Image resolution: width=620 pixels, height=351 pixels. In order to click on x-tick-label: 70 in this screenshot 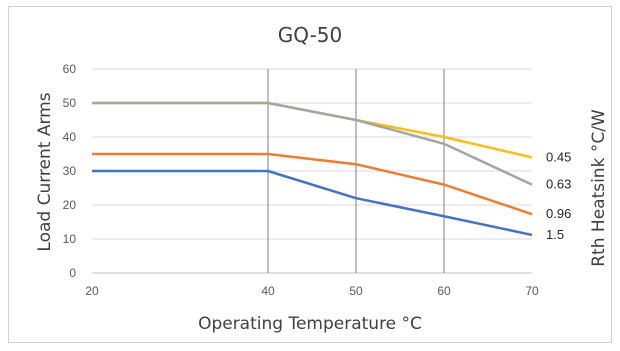, I will do `click(532, 291)`.